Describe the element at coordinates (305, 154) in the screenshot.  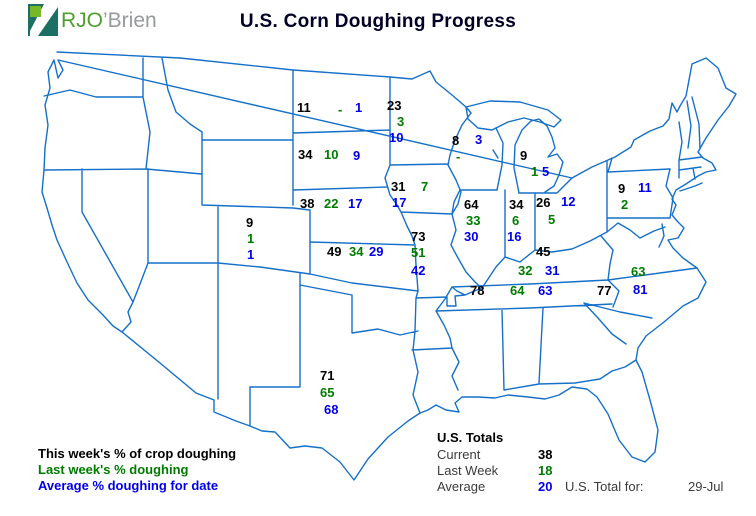
I see `sd-current-value: 34` at that location.